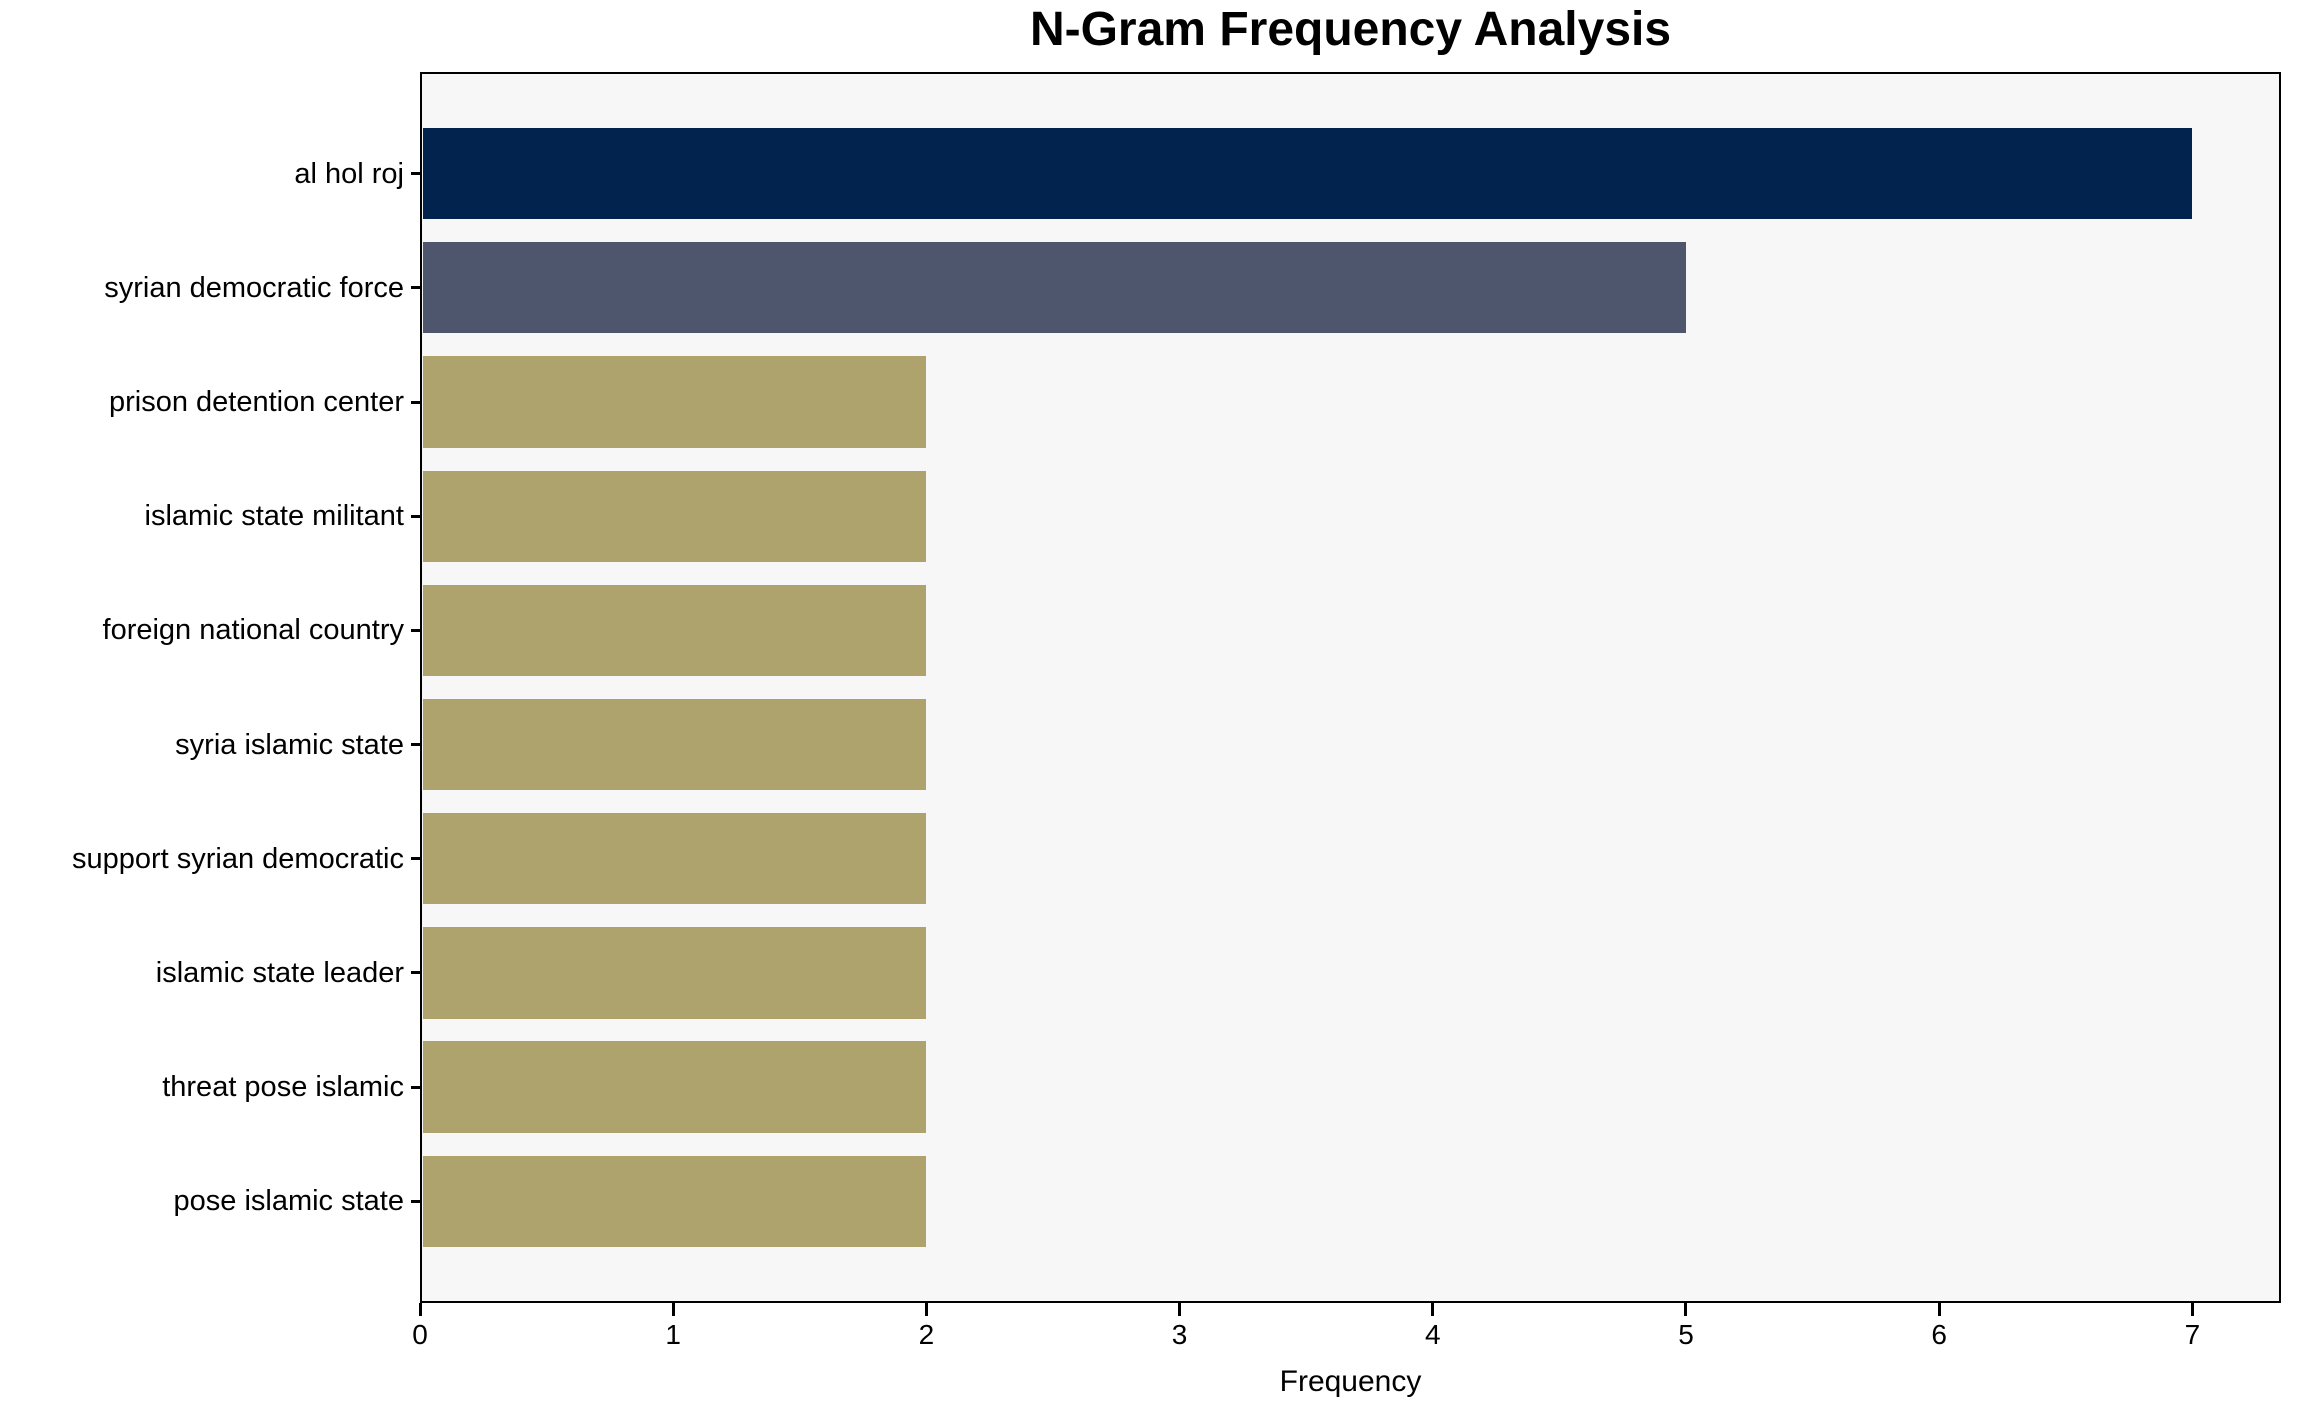  What do you see at coordinates (1054, 288) in the screenshot?
I see `bar-syrian-democratic-force` at bounding box center [1054, 288].